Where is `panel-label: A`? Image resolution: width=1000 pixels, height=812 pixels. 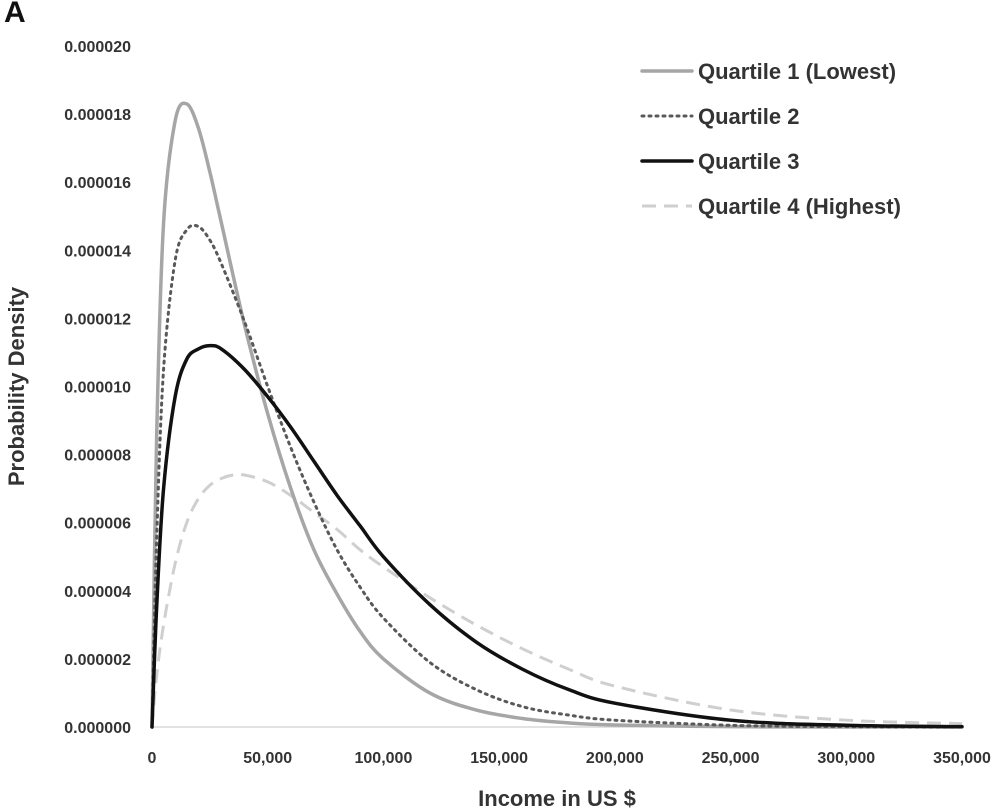
panel-label: A is located at coordinates (15, 14).